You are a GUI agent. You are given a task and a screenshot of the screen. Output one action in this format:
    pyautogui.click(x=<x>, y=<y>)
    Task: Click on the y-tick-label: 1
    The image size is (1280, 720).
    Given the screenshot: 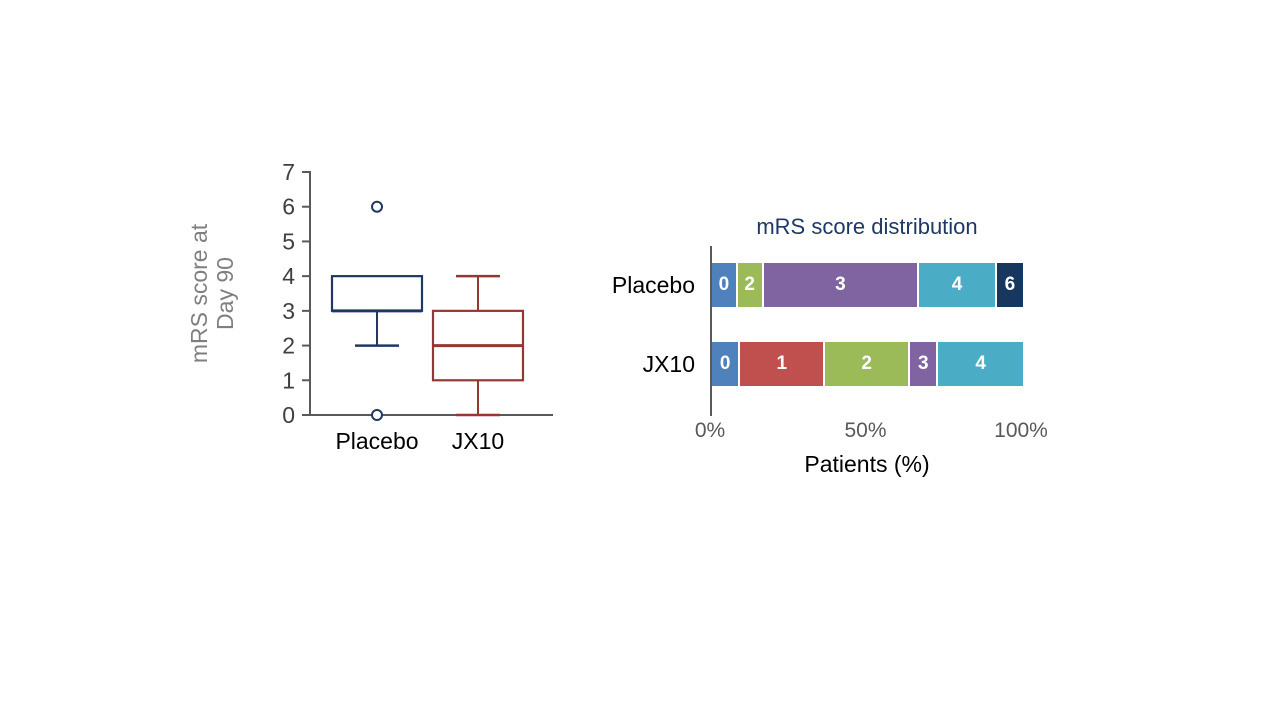 What is the action you would take?
    pyautogui.click(x=288, y=380)
    